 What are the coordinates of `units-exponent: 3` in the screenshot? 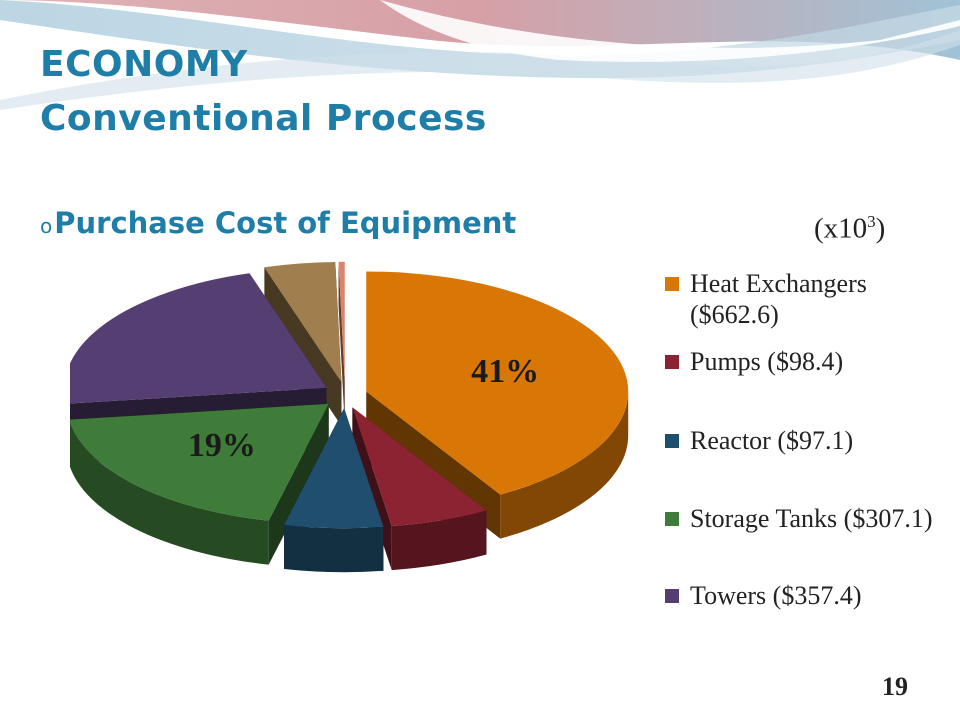 It's located at (871, 221).